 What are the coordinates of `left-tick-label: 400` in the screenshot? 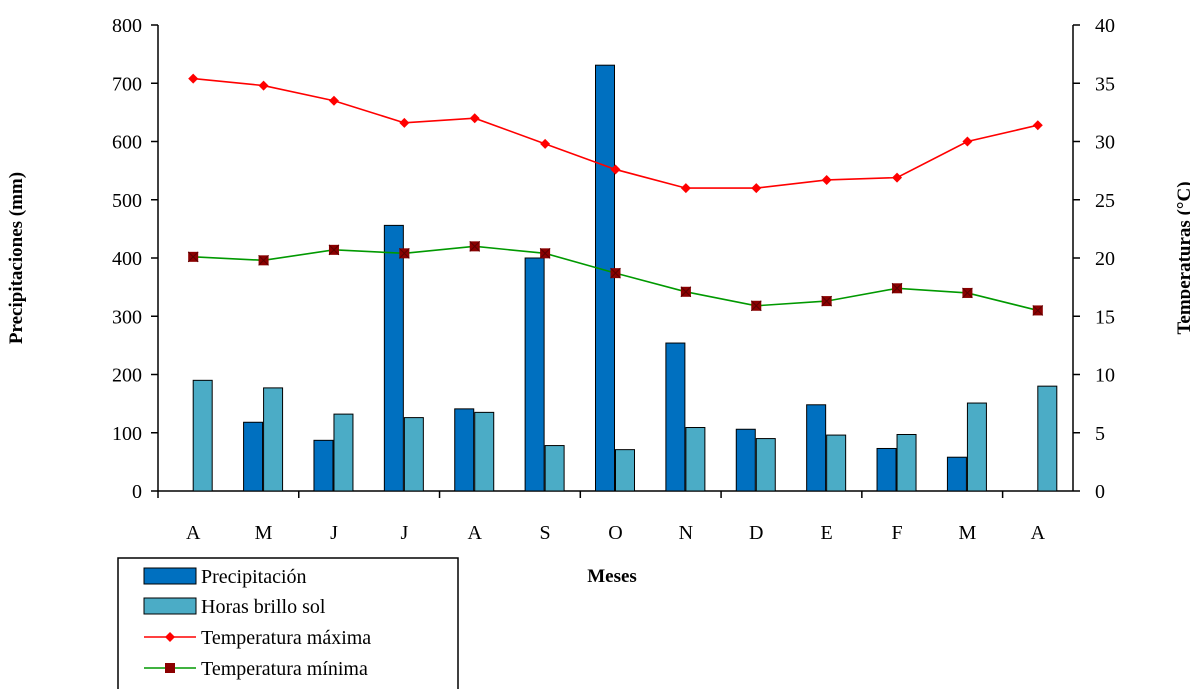 It's located at (127, 259).